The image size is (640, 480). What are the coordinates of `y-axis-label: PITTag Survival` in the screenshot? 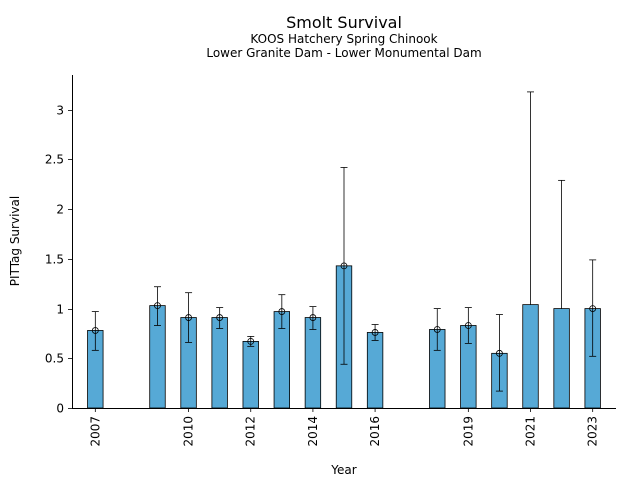 It's located at (15, 241).